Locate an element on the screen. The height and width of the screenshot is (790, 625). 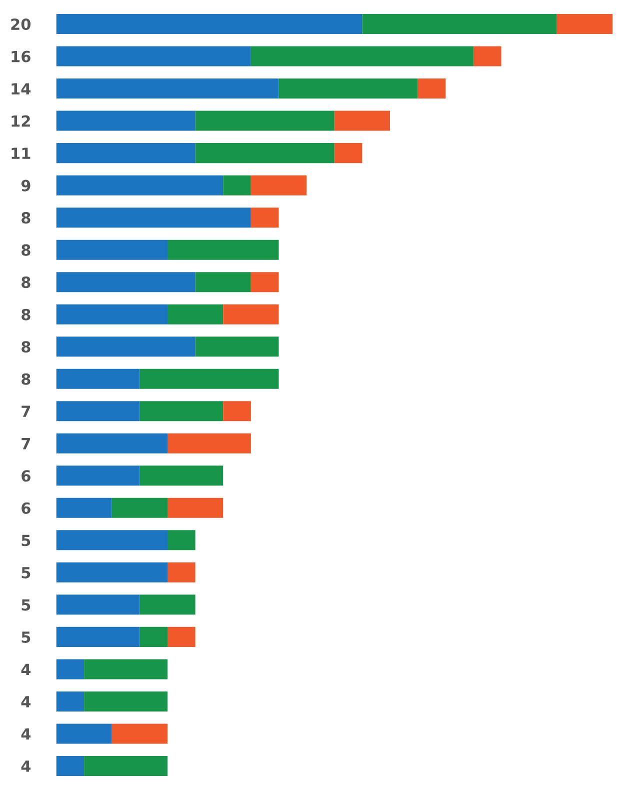
y-tick-label: 11 is located at coordinates (21, 153).